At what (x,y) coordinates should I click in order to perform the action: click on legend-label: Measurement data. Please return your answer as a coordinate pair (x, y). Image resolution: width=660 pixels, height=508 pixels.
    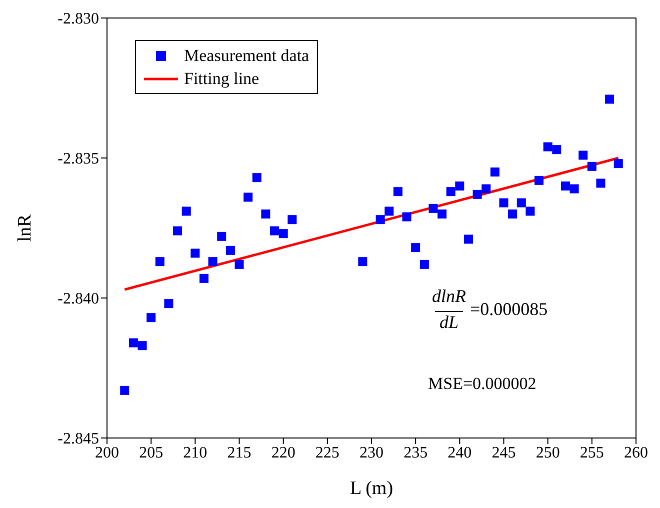
    Looking at the image, I should click on (247, 56).